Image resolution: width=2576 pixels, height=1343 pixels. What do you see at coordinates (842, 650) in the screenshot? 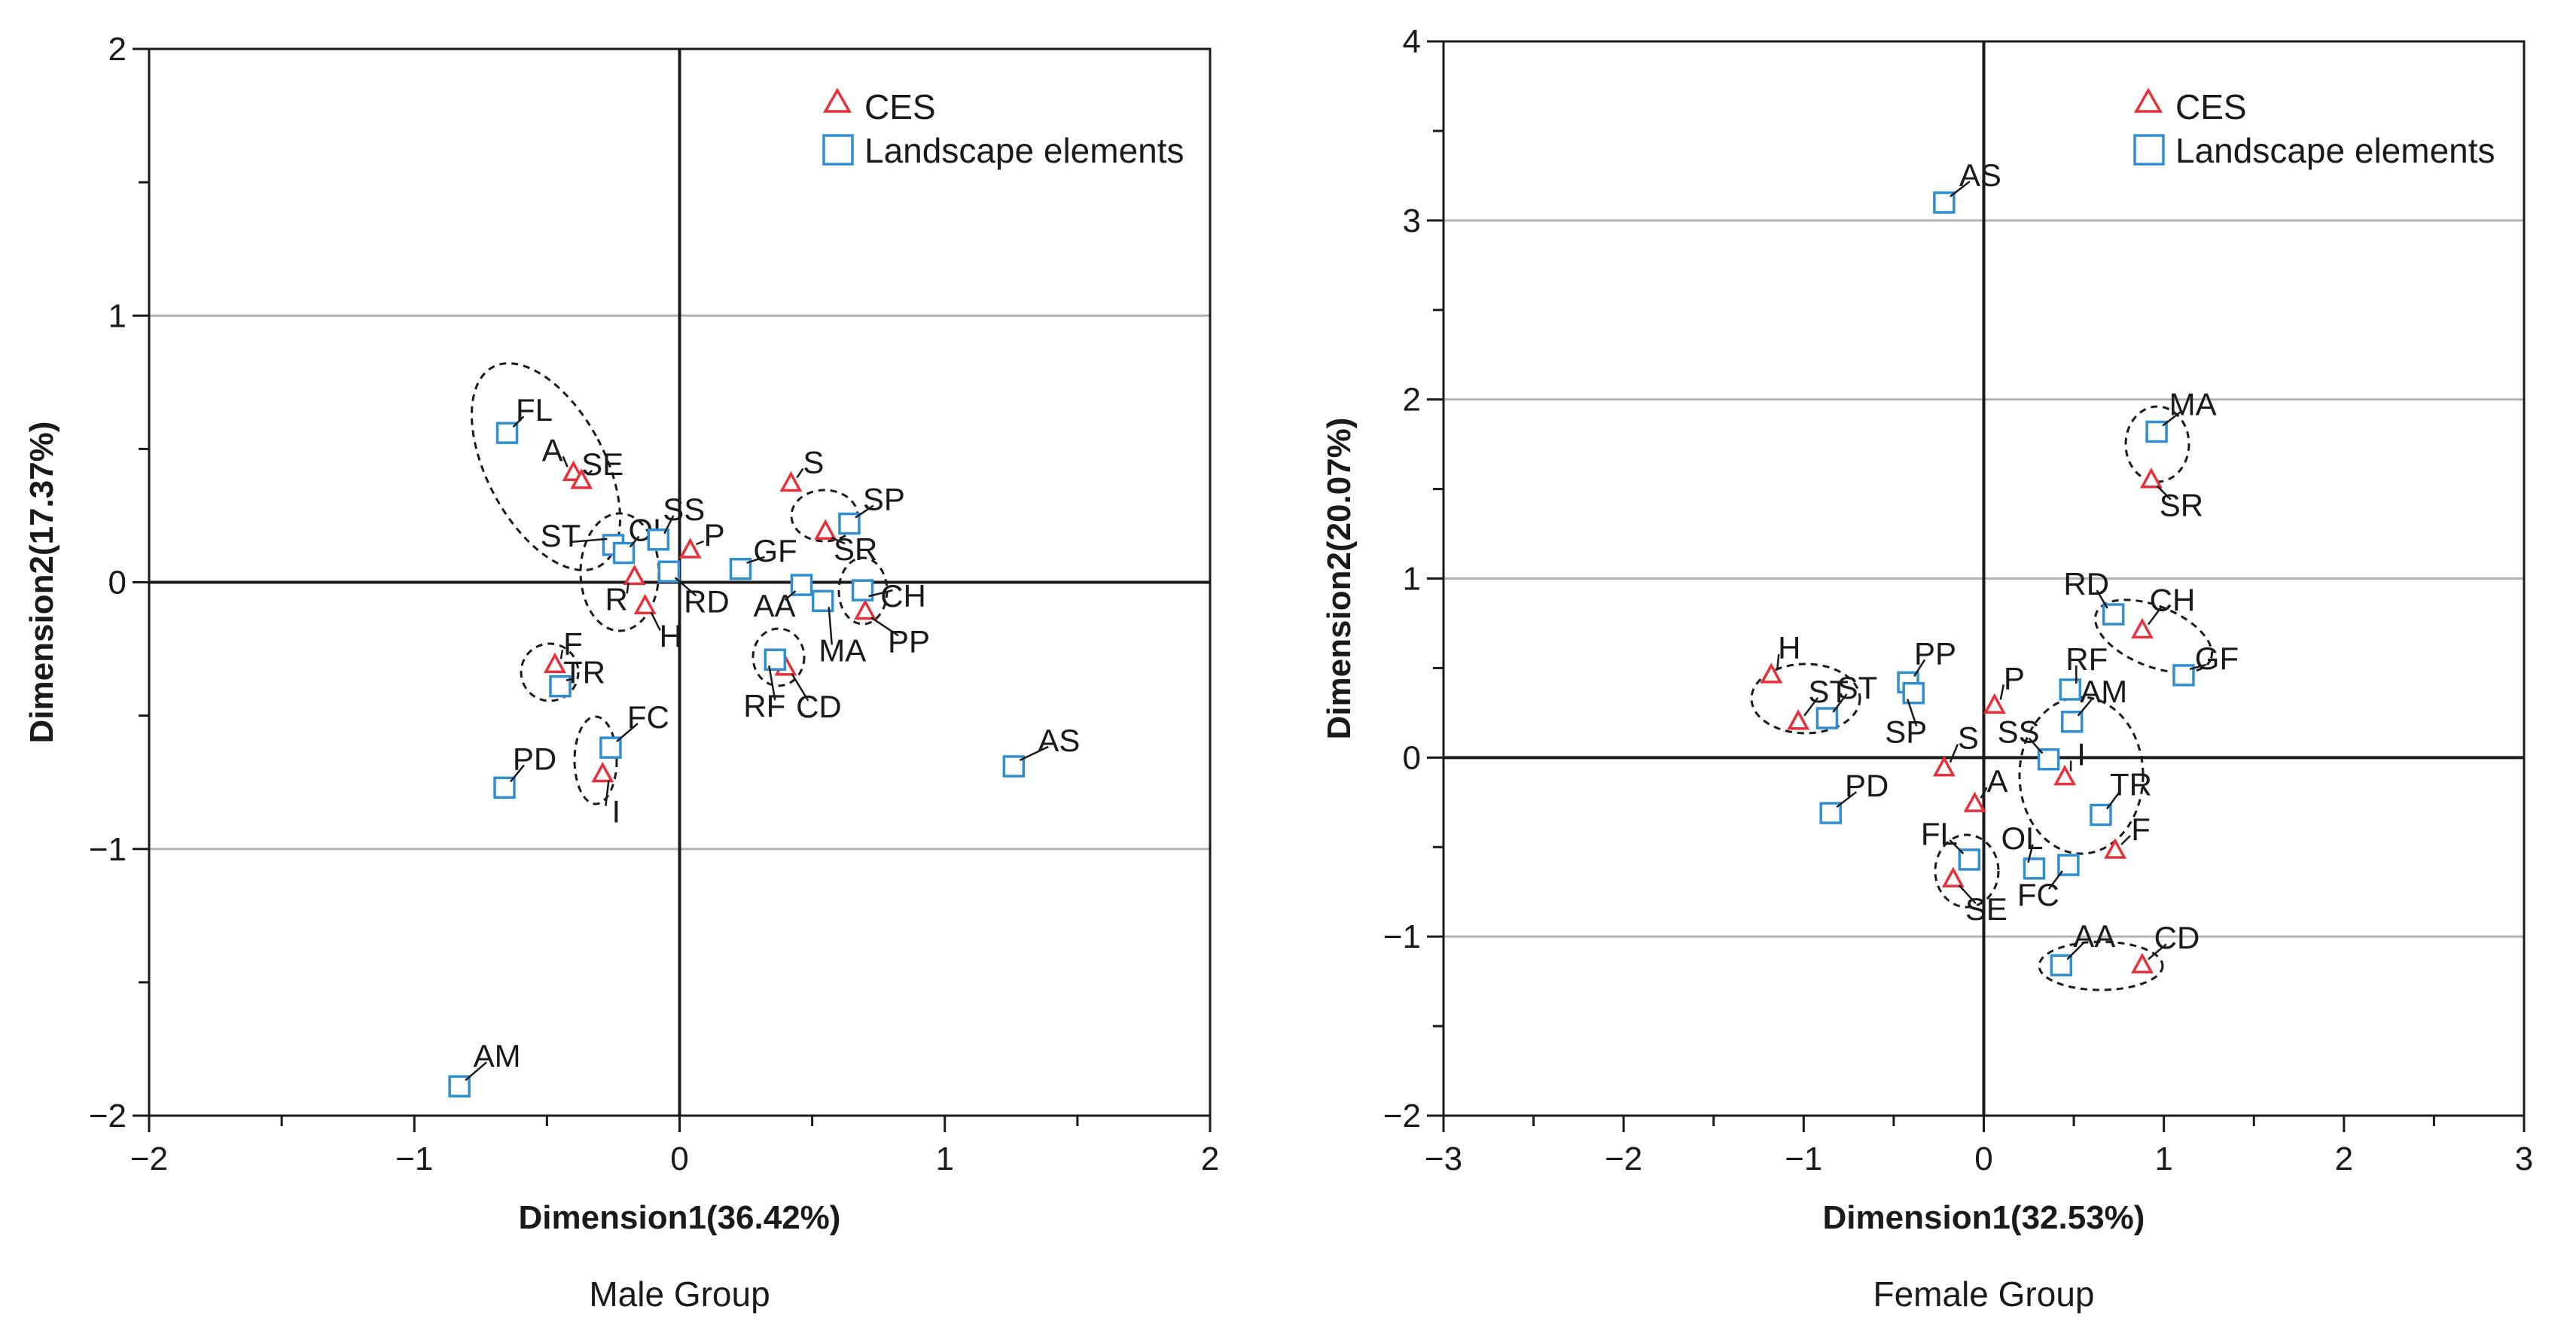
I see `point-label-ma: MA` at bounding box center [842, 650].